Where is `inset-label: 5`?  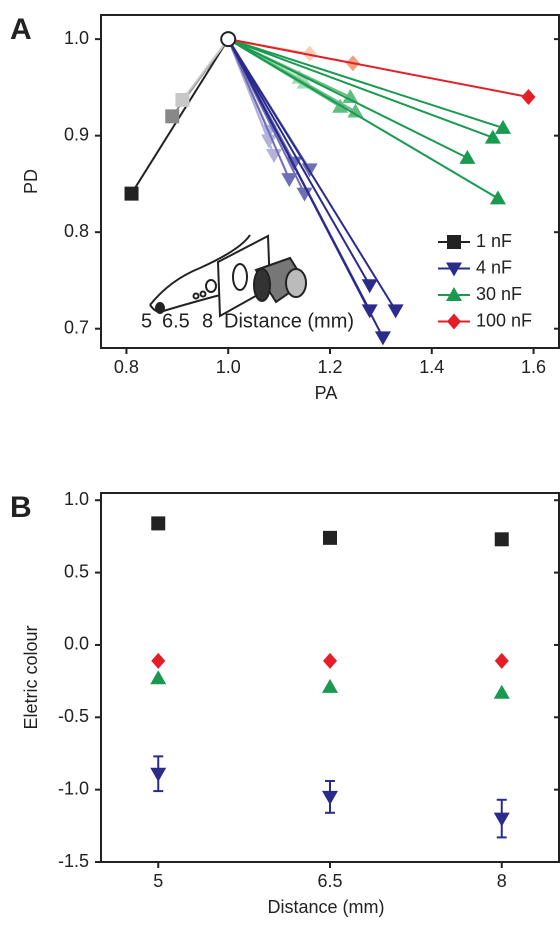 inset-label: 5 is located at coordinates (146, 321).